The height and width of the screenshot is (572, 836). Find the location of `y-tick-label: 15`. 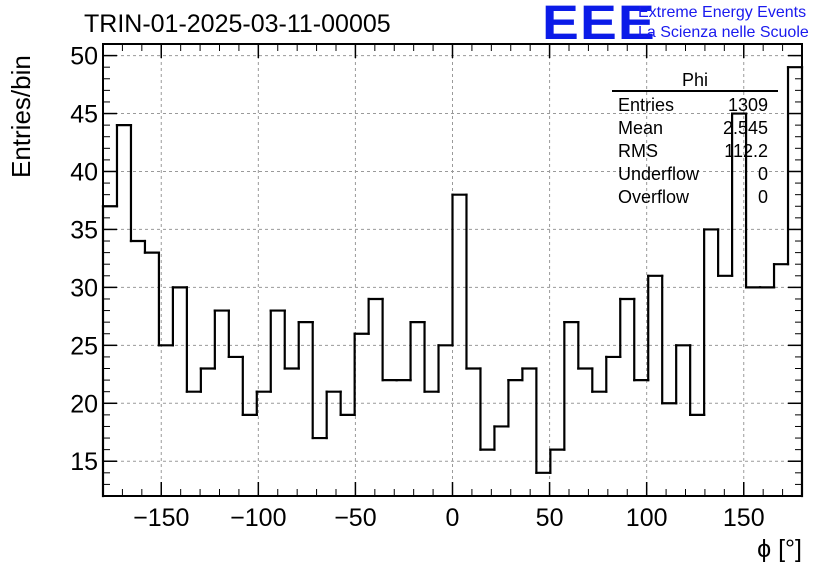

y-tick-label: 15 is located at coordinates (84, 462).